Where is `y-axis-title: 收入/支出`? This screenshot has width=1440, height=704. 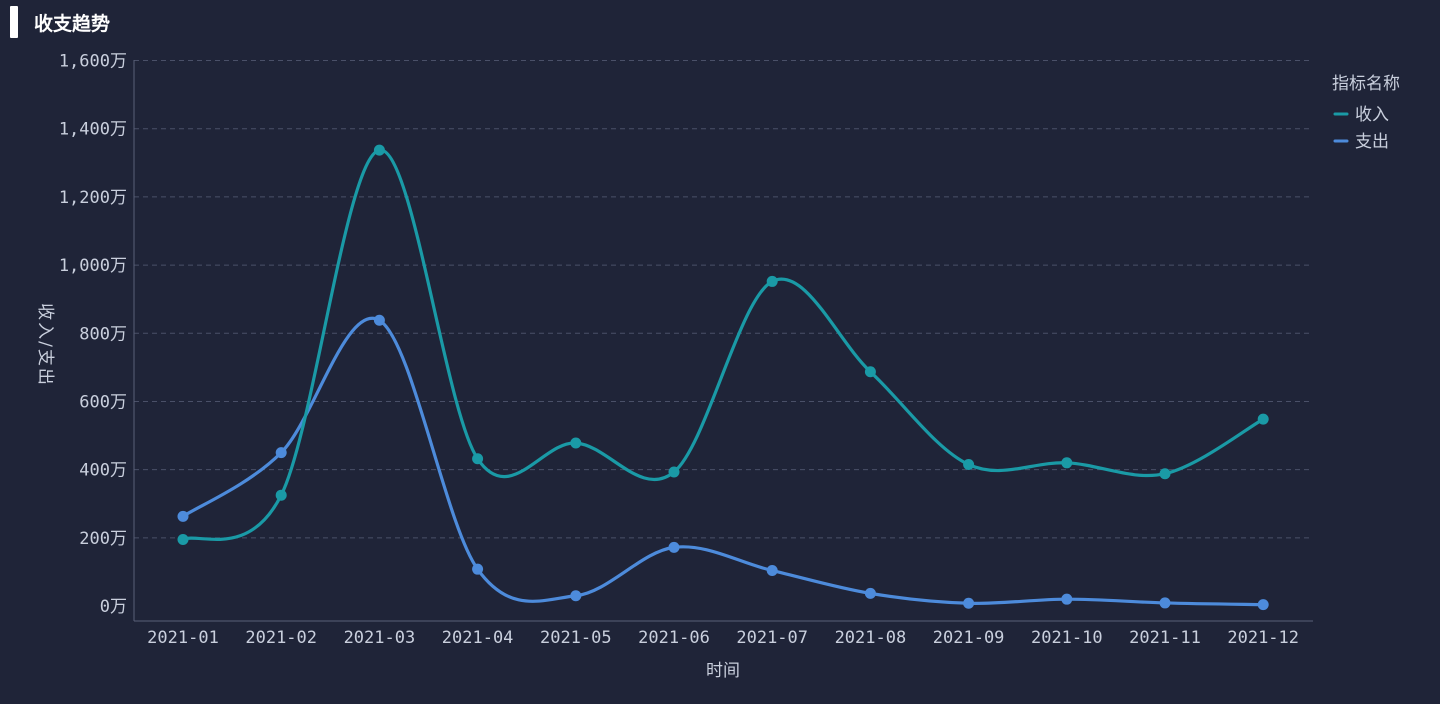 y-axis-title: 收入/支出 is located at coordinates (45, 345).